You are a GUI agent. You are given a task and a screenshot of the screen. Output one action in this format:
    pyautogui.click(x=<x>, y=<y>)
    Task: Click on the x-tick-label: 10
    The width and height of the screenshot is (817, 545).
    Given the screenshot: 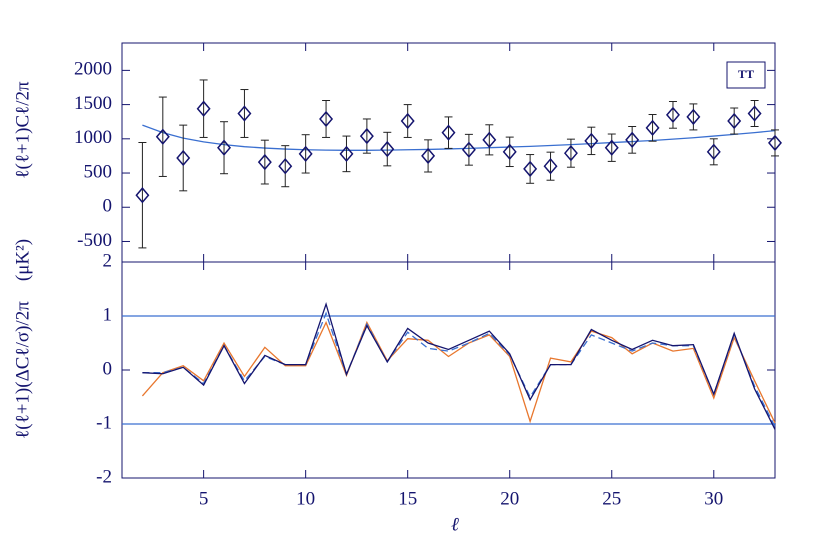 What is the action you would take?
    pyautogui.click(x=305, y=498)
    